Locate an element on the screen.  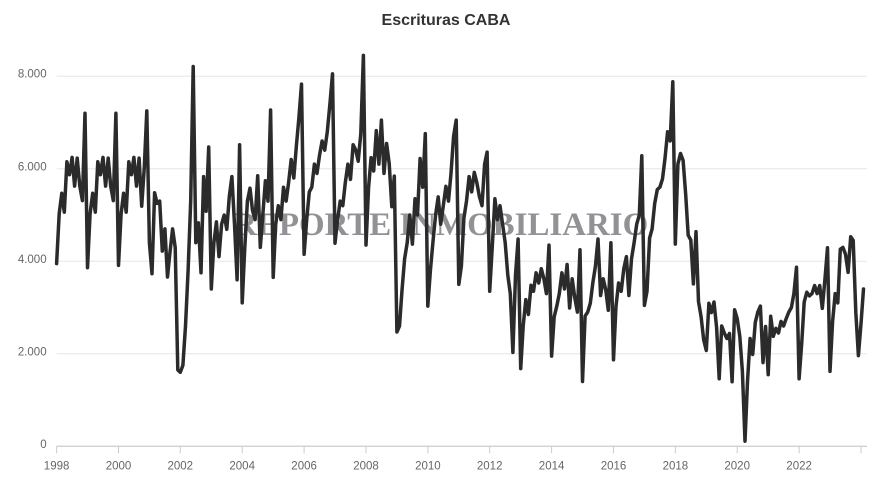
svg-text: 2000 is located at coordinates (119, 467).